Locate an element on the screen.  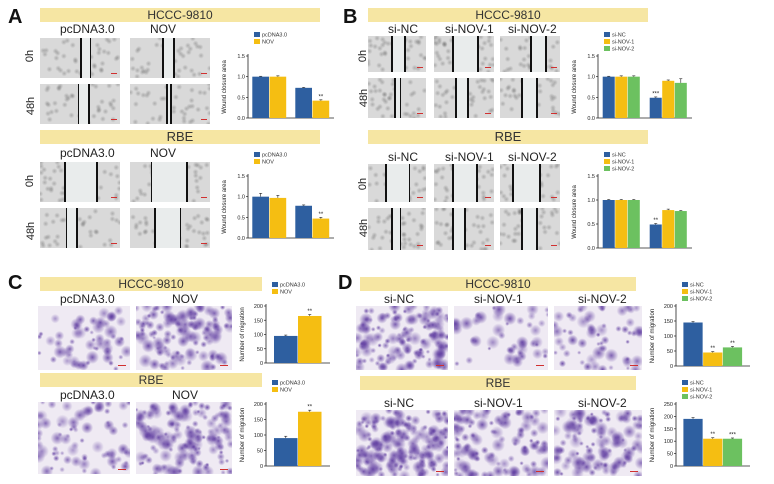
micrograph-b-top-nov2-48h is located at coordinates (530, 98).